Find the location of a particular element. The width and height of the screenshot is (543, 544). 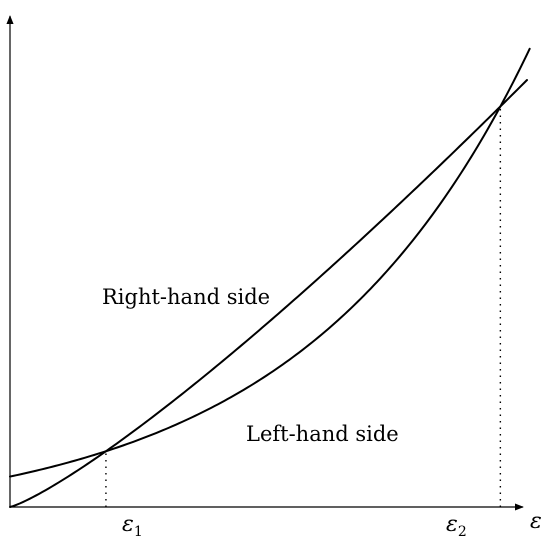

x-axis-label: ε is located at coordinates (536, 521).